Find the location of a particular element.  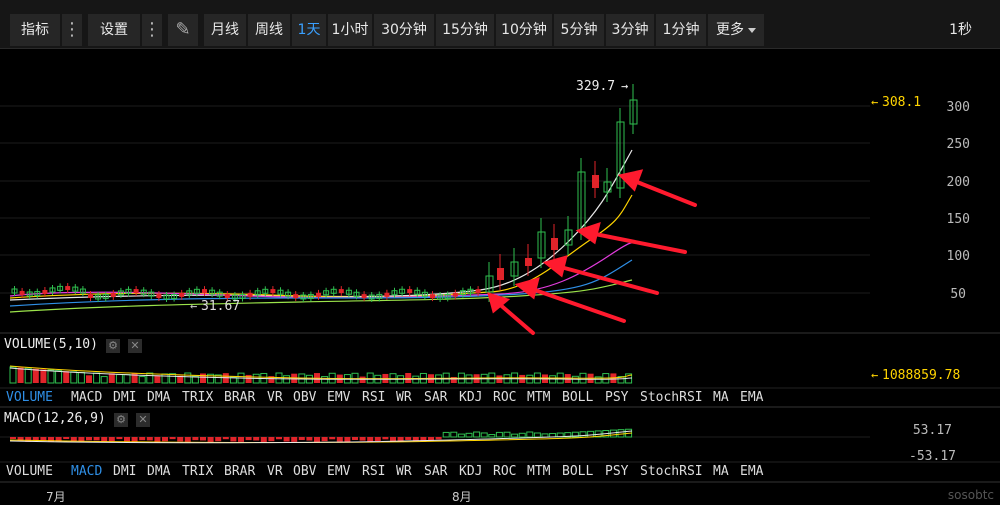

period-10min: 10分钟 is located at coordinates (524, 30).